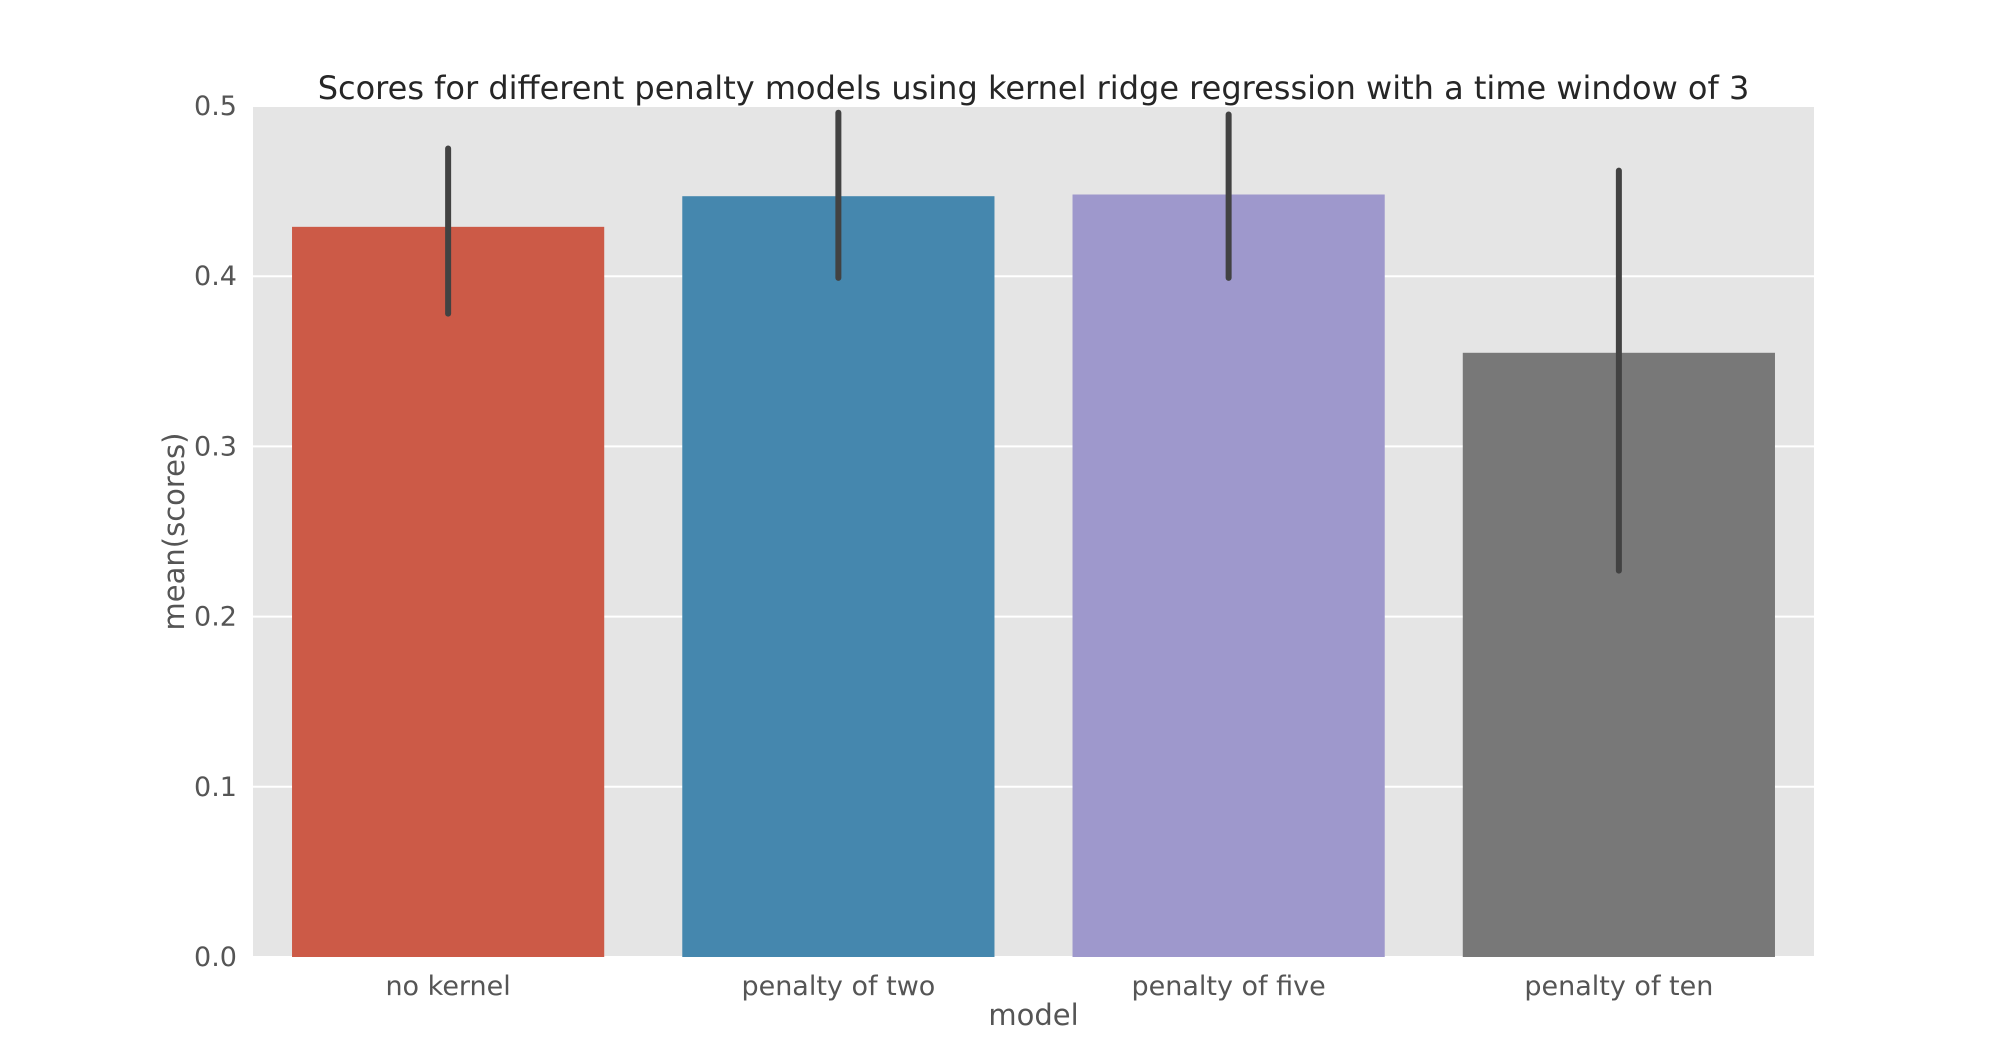 This screenshot has width=2000, height=1058. What do you see at coordinates (174, 532) in the screenshot?
I see `y-axis-label: mean(scores)` at bounding box center [174, 532].